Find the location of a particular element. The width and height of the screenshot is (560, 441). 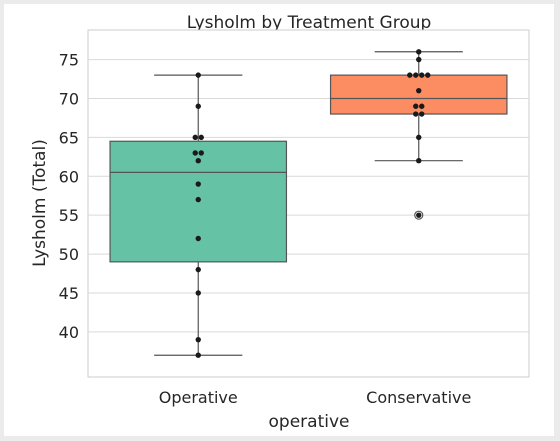

box-conservative is located at coordinates (418, 94).